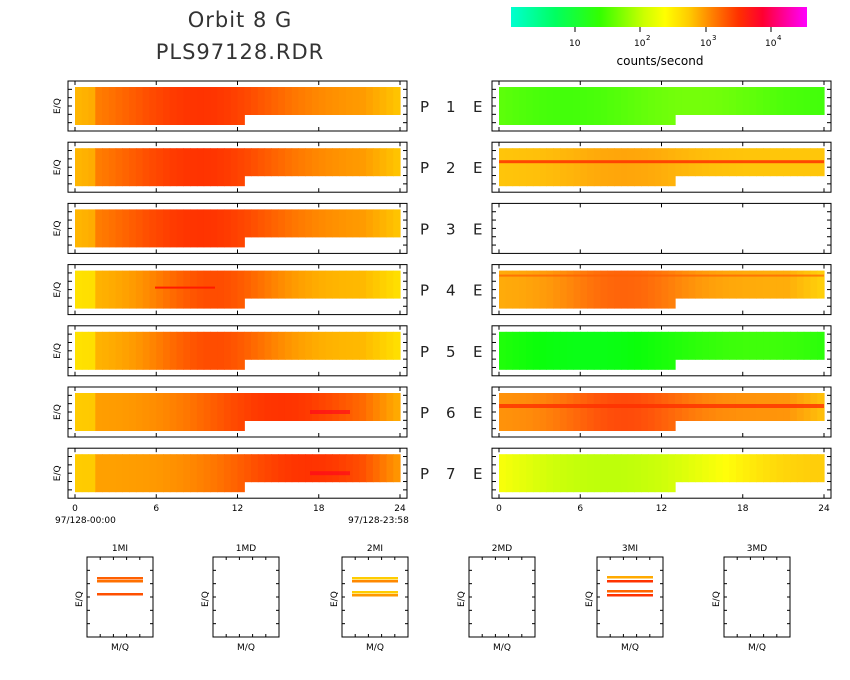 This screenshot has height=680, width=850. I want to click on left-panel-3: E/Q, so click(230, 228).